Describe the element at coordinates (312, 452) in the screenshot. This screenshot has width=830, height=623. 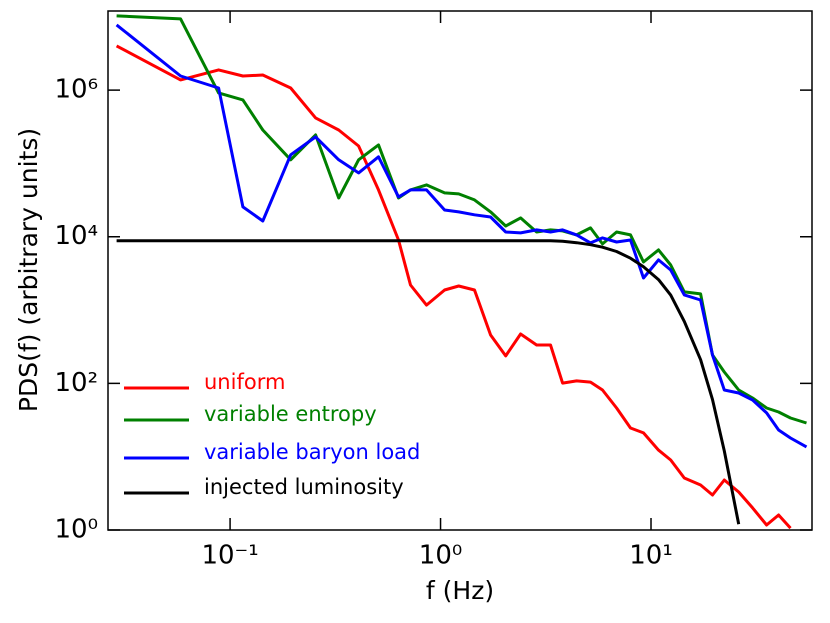
I see `legend-label: variable baryon load` at that location.